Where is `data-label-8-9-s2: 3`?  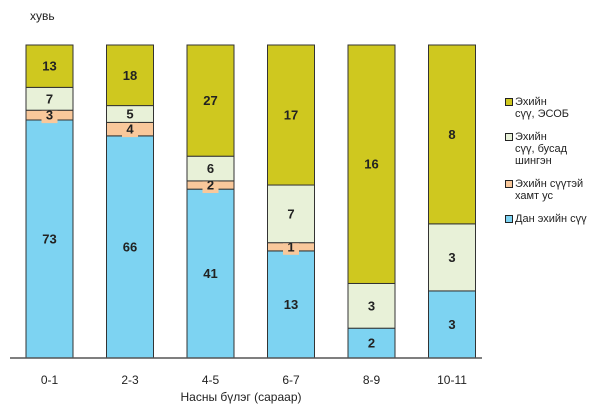
data-label-8-9-s2: 3 is located at coordinates (371, 305).